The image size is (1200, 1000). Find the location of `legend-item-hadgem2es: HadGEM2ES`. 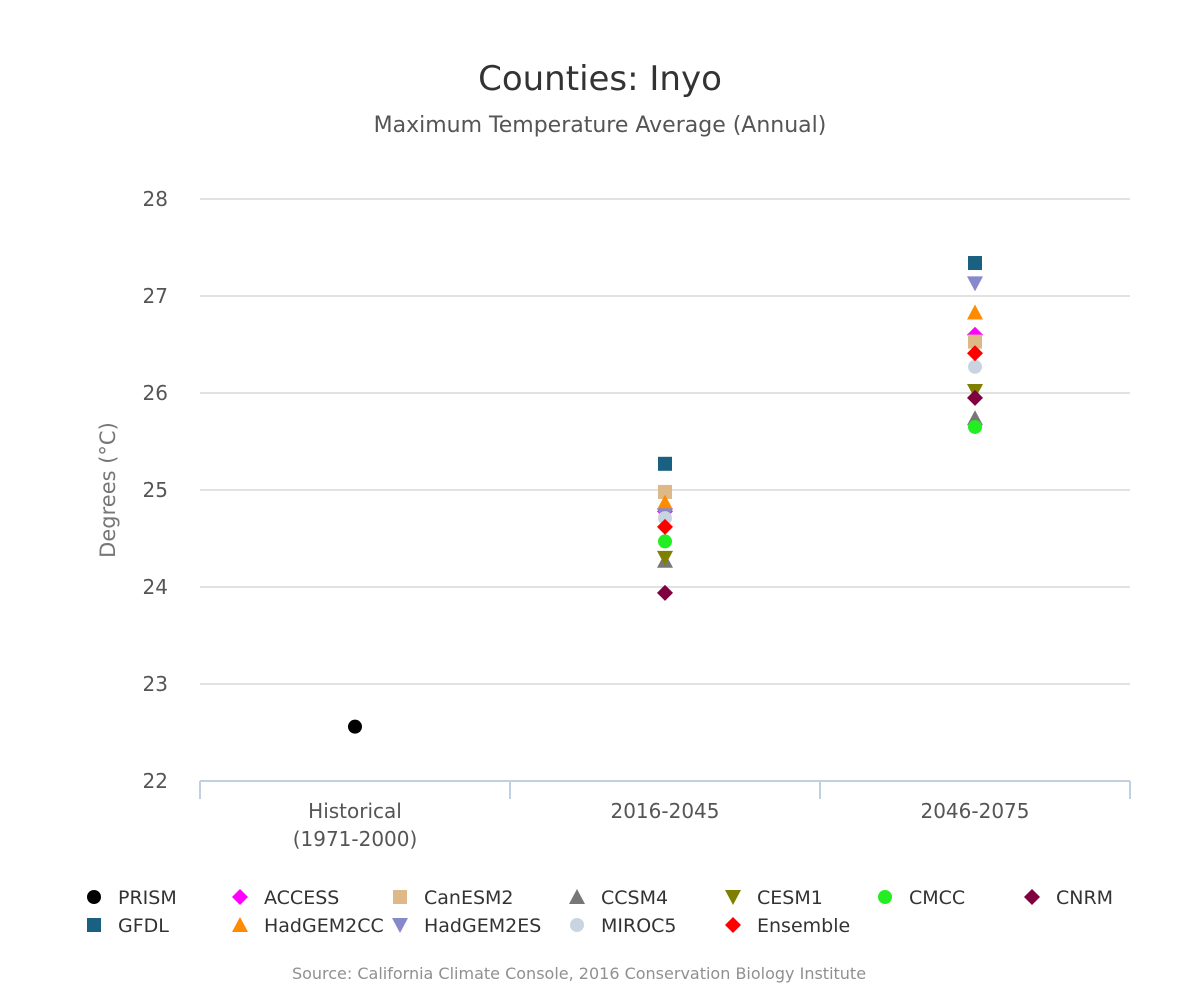

legend-item-hadgem2es: HadGEM2ES is located at coordinates (466, 926).